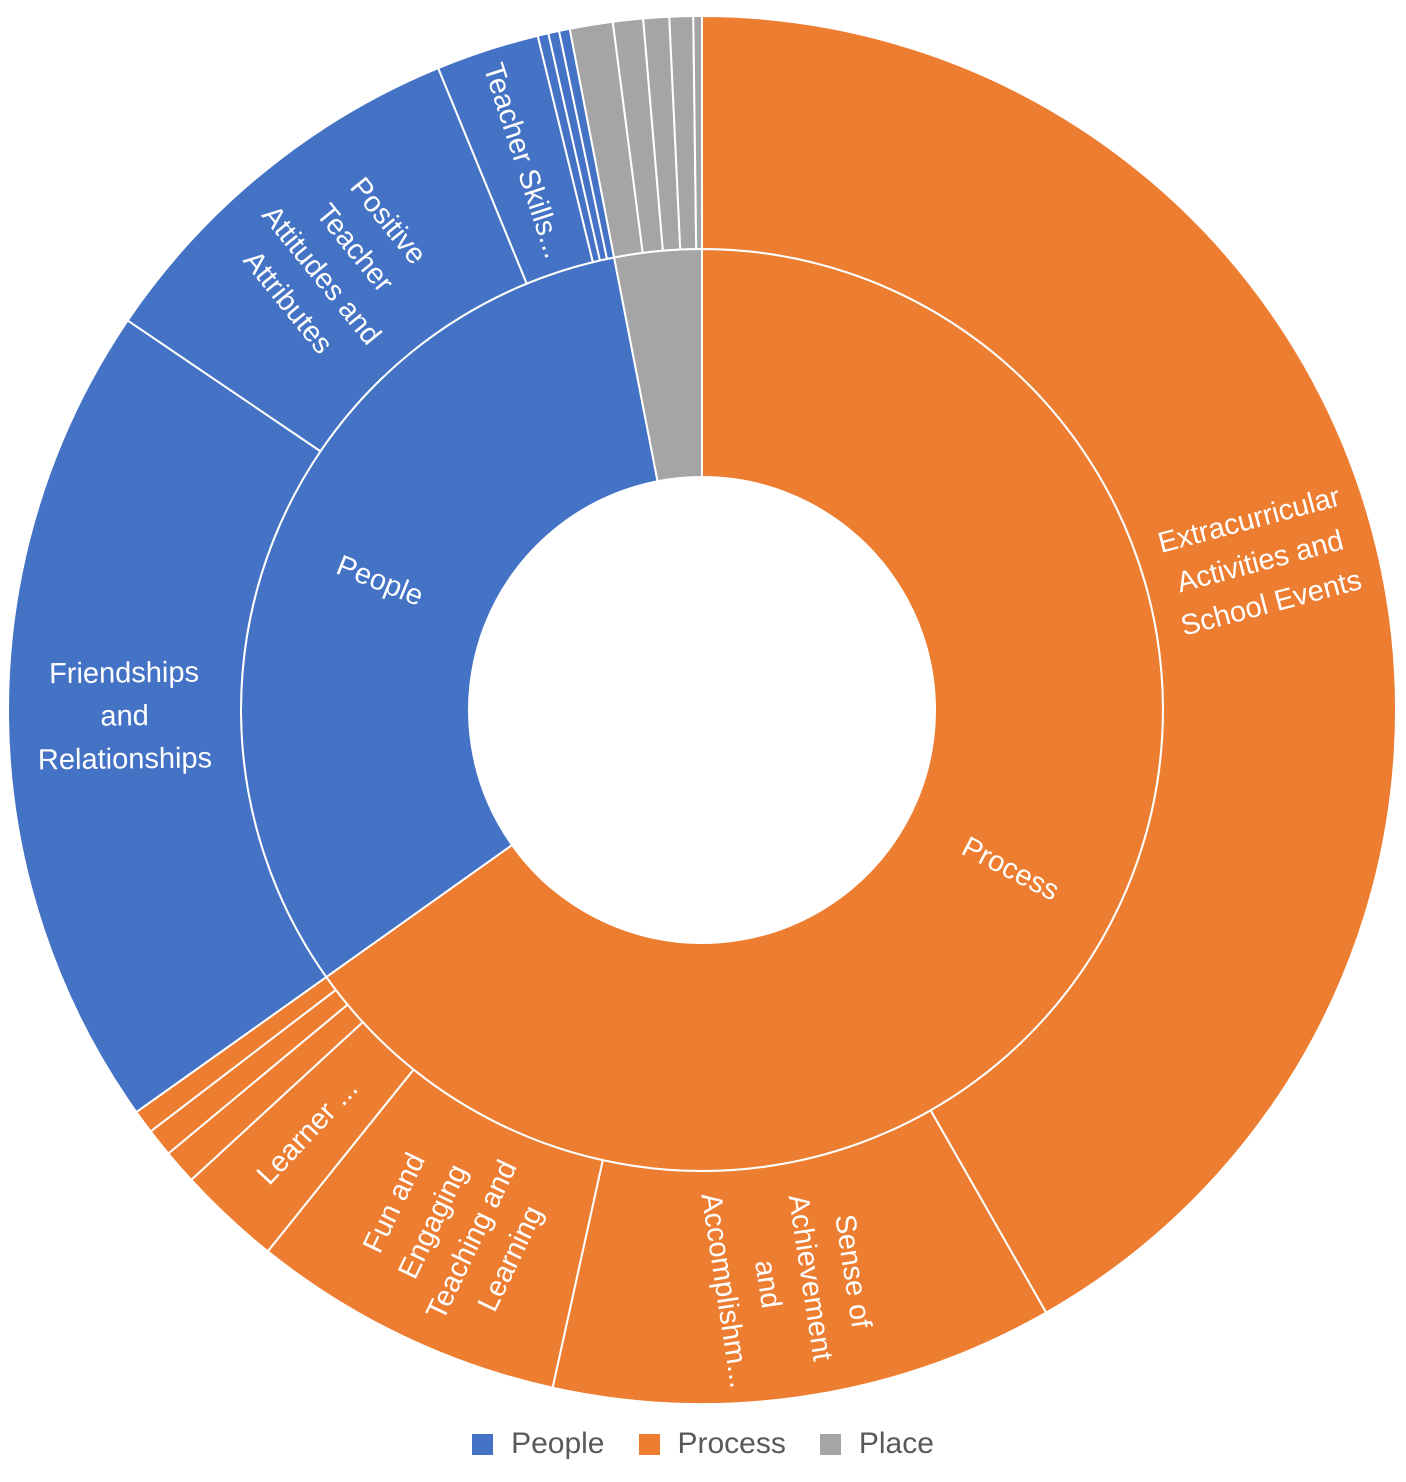 The width and height of the screenshot is (1406, 1482). What do you see at coordinates (799, 1257) in the screenshot?
I see `segment-sense-of-achievement-and-accomplishm` at bounding box center [799, 1257].